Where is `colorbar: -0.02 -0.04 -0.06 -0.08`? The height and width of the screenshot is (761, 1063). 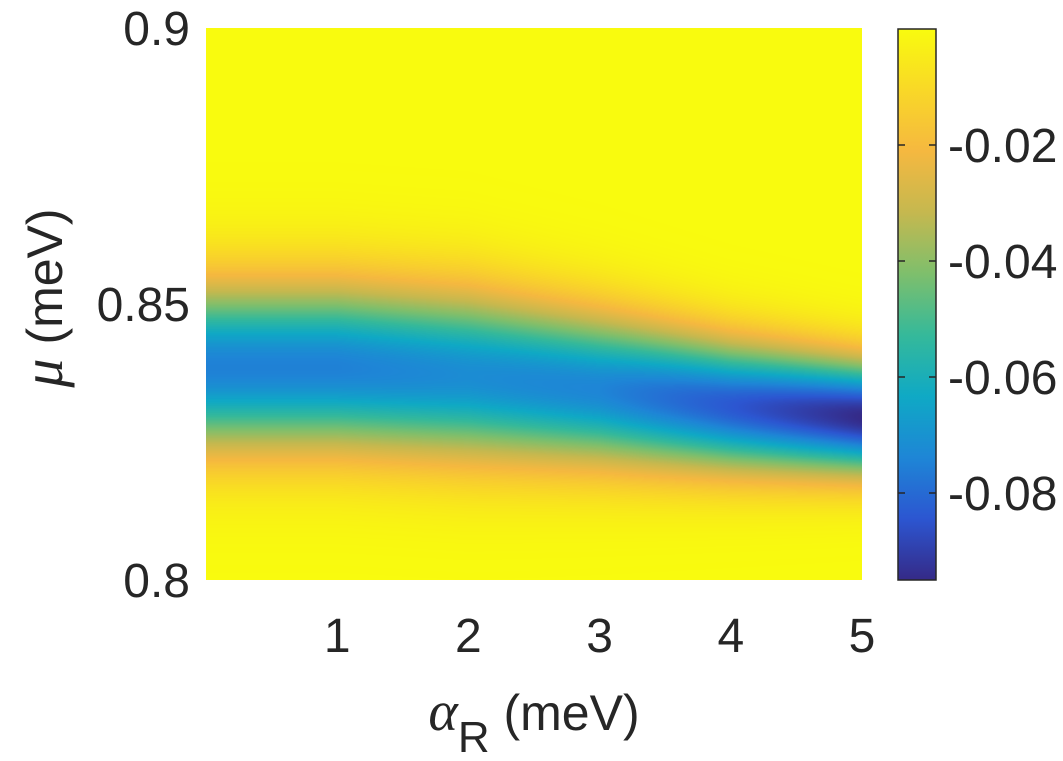
colorbar: -0.02 -0.04 -0.06 -0.08 is located at coordinates (977, 304).